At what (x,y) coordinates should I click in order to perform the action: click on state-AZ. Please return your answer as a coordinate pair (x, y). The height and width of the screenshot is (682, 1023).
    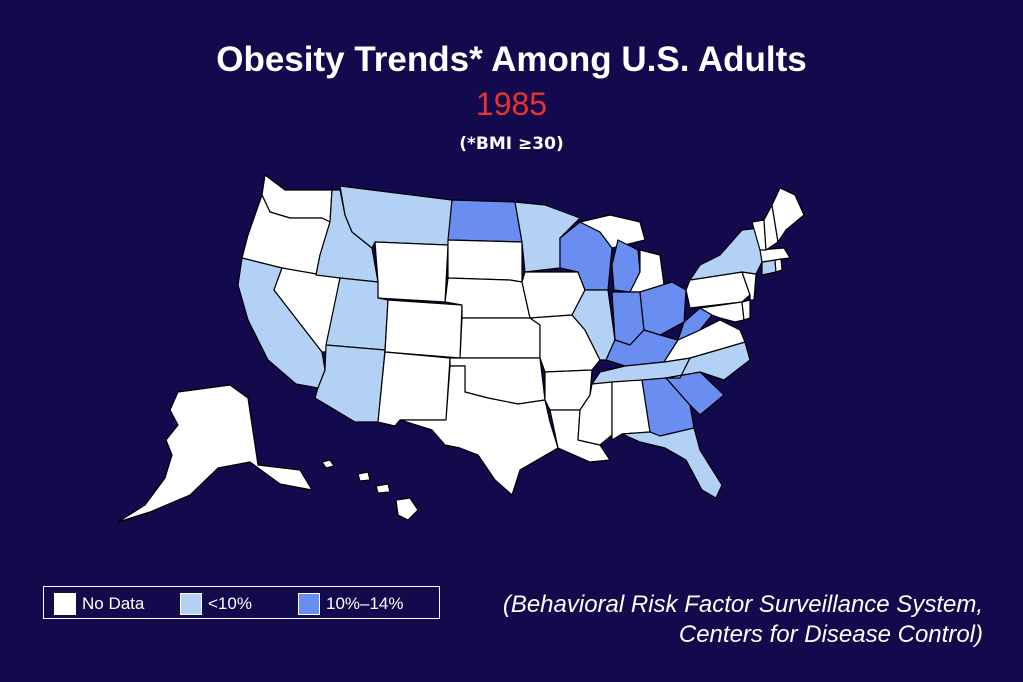
    Looking at the image, I should click on (350, 383).